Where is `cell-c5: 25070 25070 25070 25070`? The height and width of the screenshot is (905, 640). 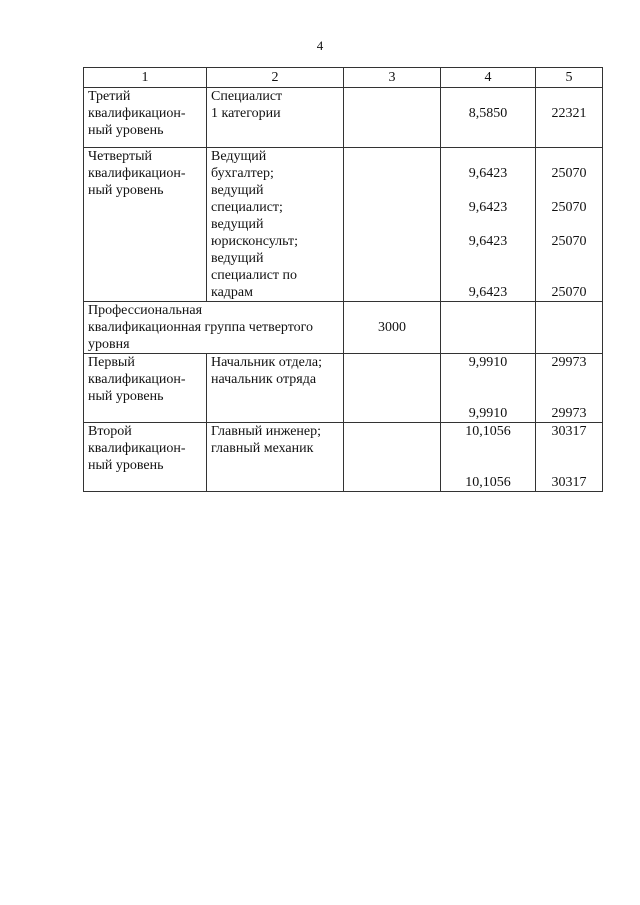 cell-c5: 25070 25070 25070 25070 is located at coordinates (569, 224).